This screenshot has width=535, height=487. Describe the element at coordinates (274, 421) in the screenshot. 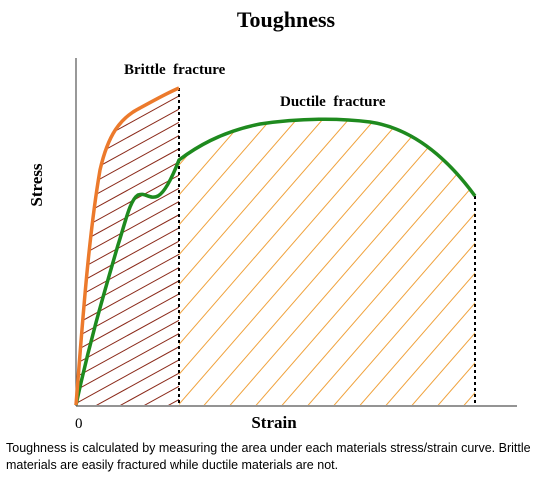

I see `x-axis-label: Strain` at that location.